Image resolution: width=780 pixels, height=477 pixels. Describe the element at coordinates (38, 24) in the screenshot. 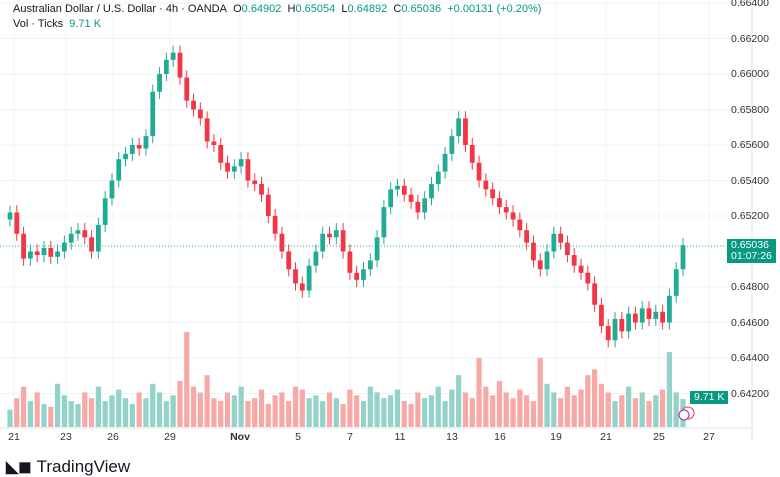

I see `volume-label: Vol · Ticks` at that location.